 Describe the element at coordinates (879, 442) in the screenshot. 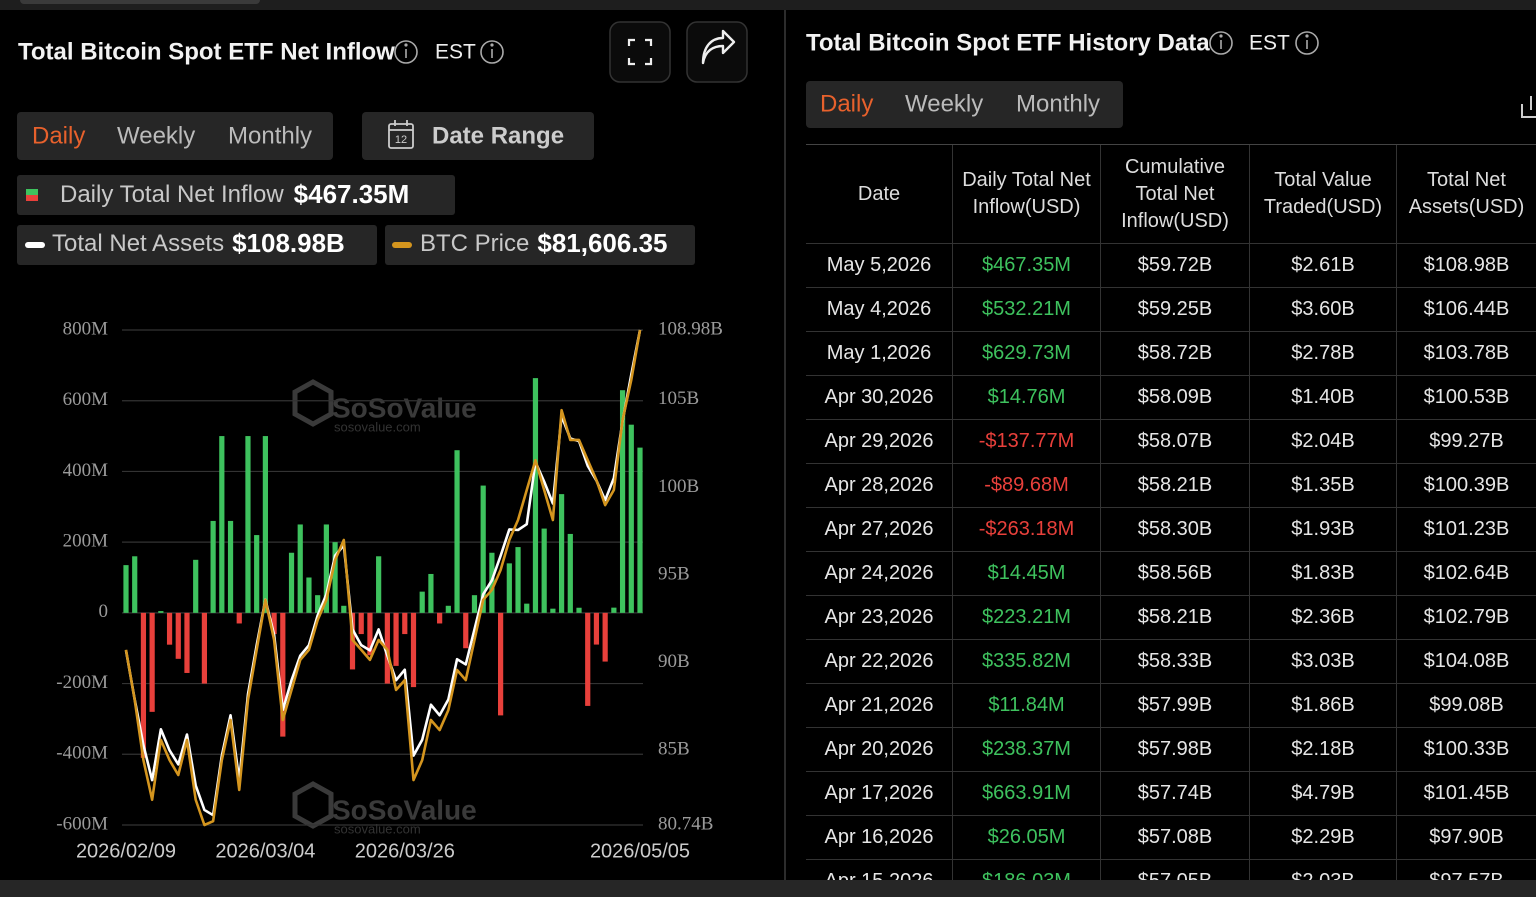

I see `table-cell: Apr 29,2026` at that location.